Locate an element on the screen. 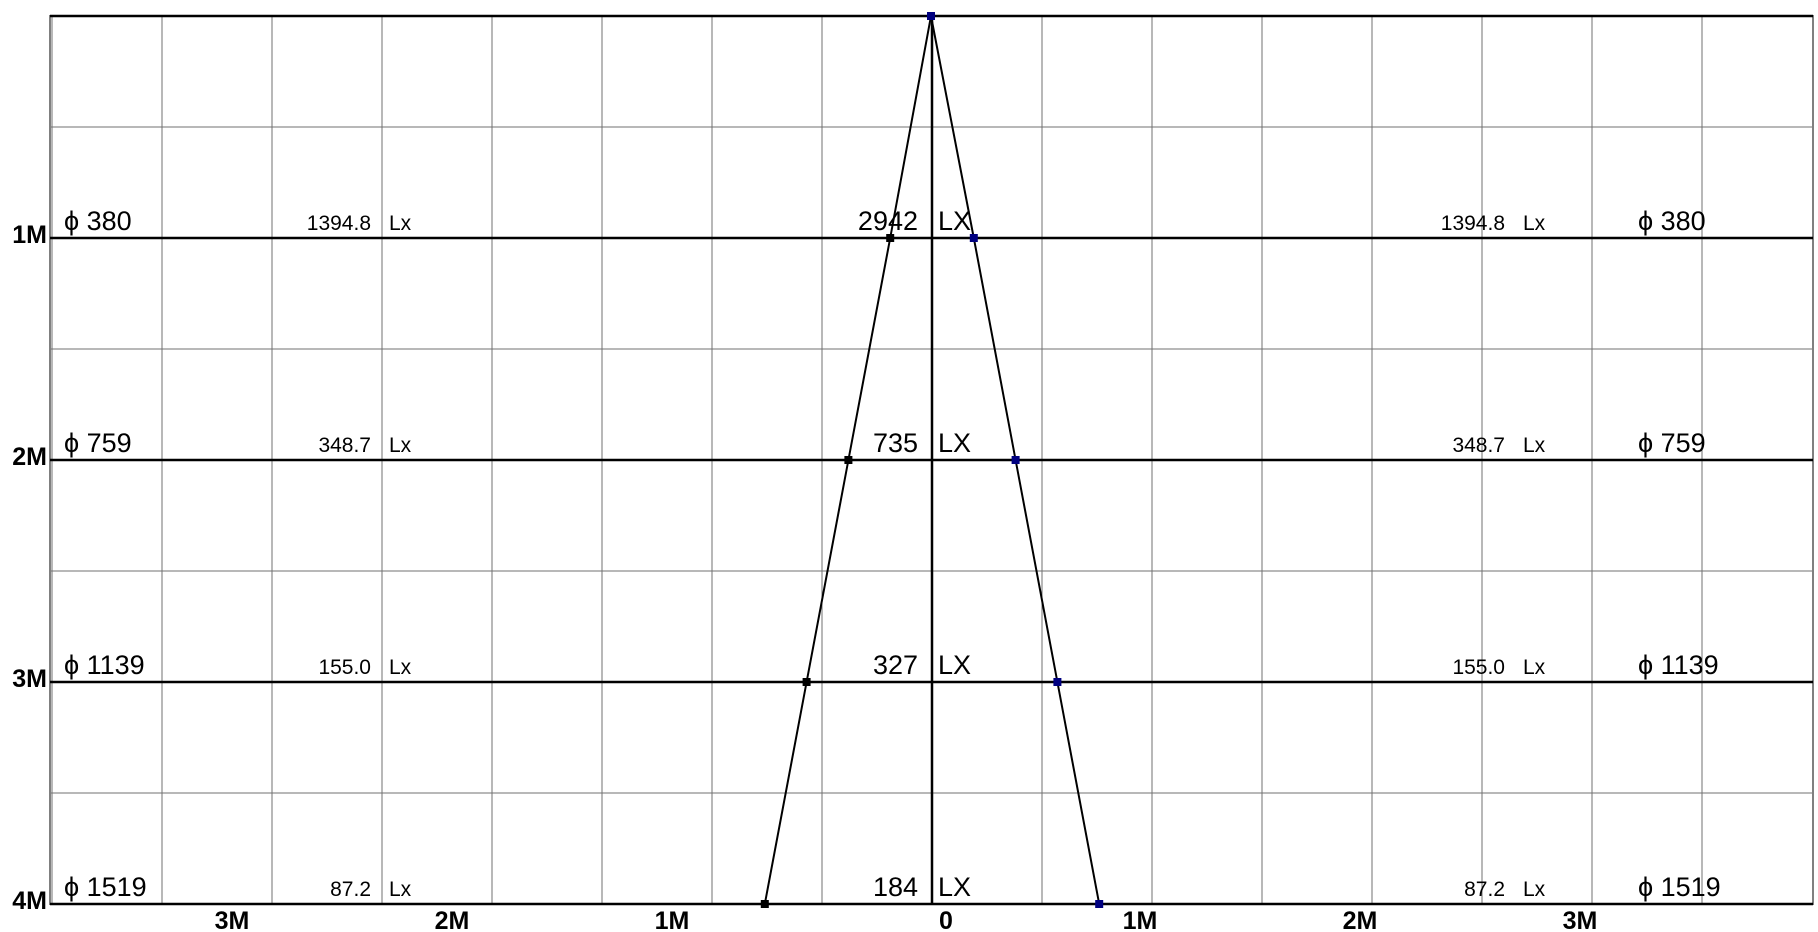  side-lux-value-left: 87.2 is located at coordinates (350, 889).